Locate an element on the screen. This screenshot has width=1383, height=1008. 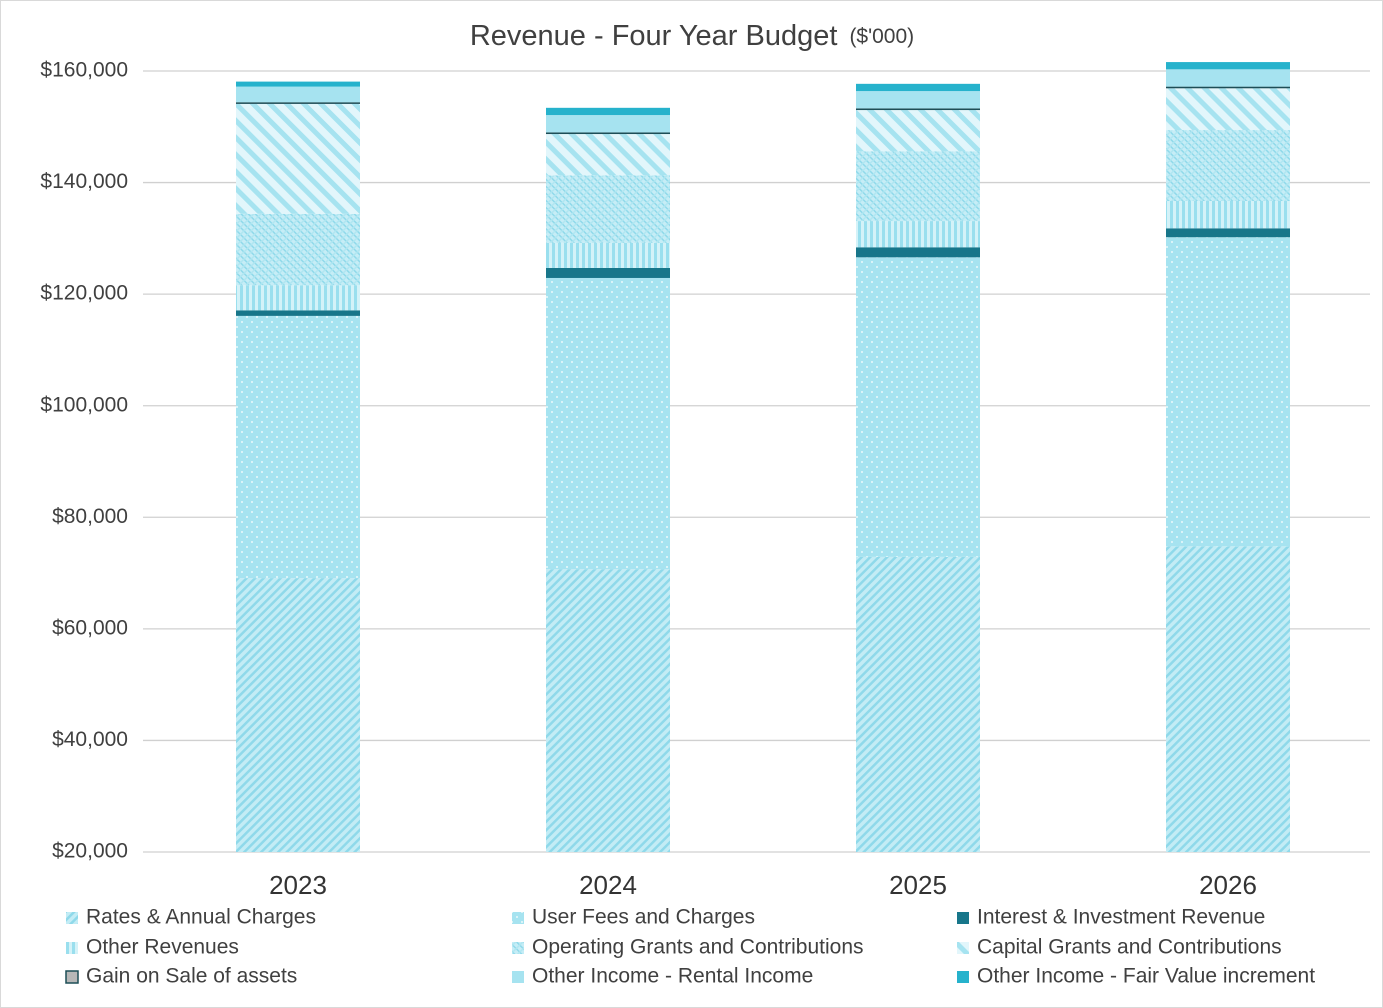
y-tick-label: $20,000 is located at coordinates (90, 851).